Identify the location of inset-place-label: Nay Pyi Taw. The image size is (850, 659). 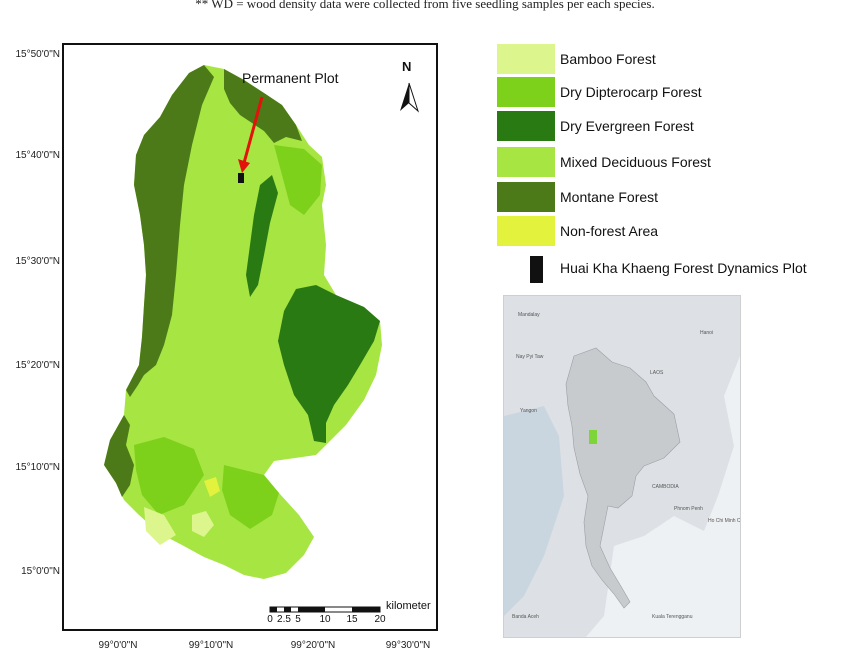
(530, 357).